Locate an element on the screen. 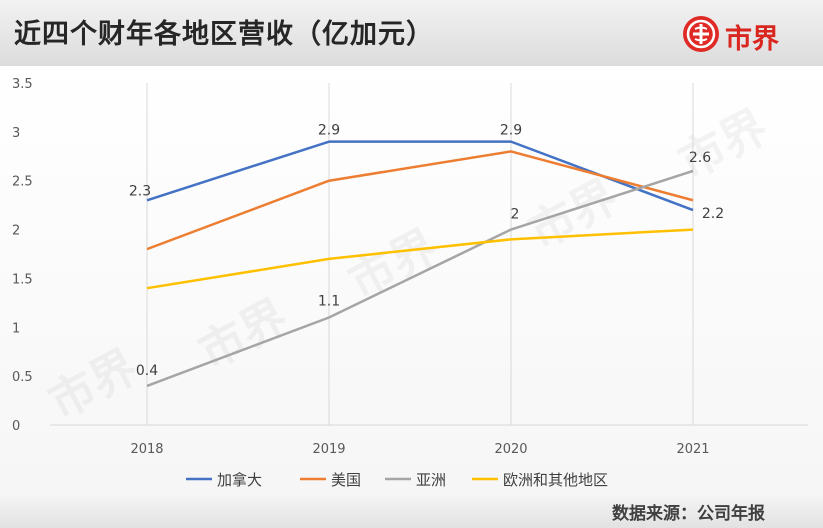  legend-label: 亚洲 is located at coordinates (431, 480).